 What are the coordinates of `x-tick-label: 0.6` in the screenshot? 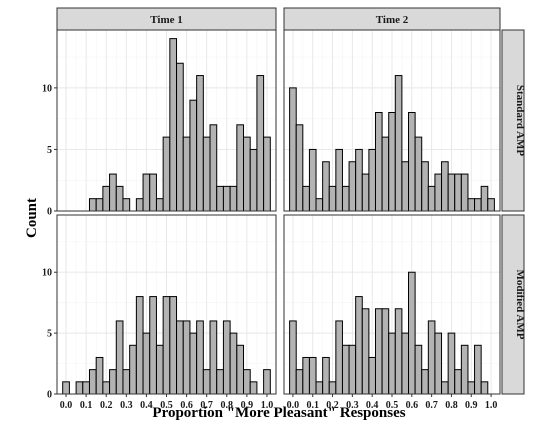 It's located at (186, 405).